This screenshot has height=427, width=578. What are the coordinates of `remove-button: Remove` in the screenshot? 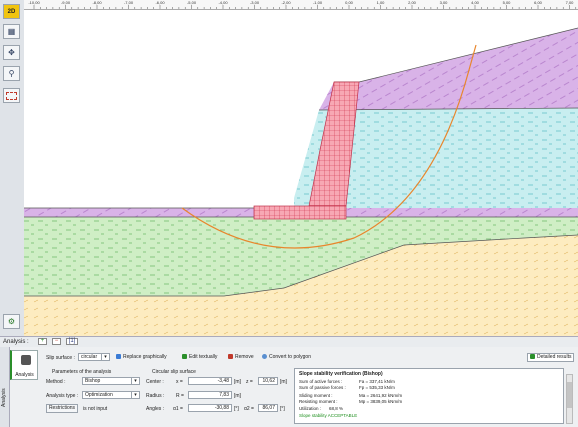 It's located at (241, 357).